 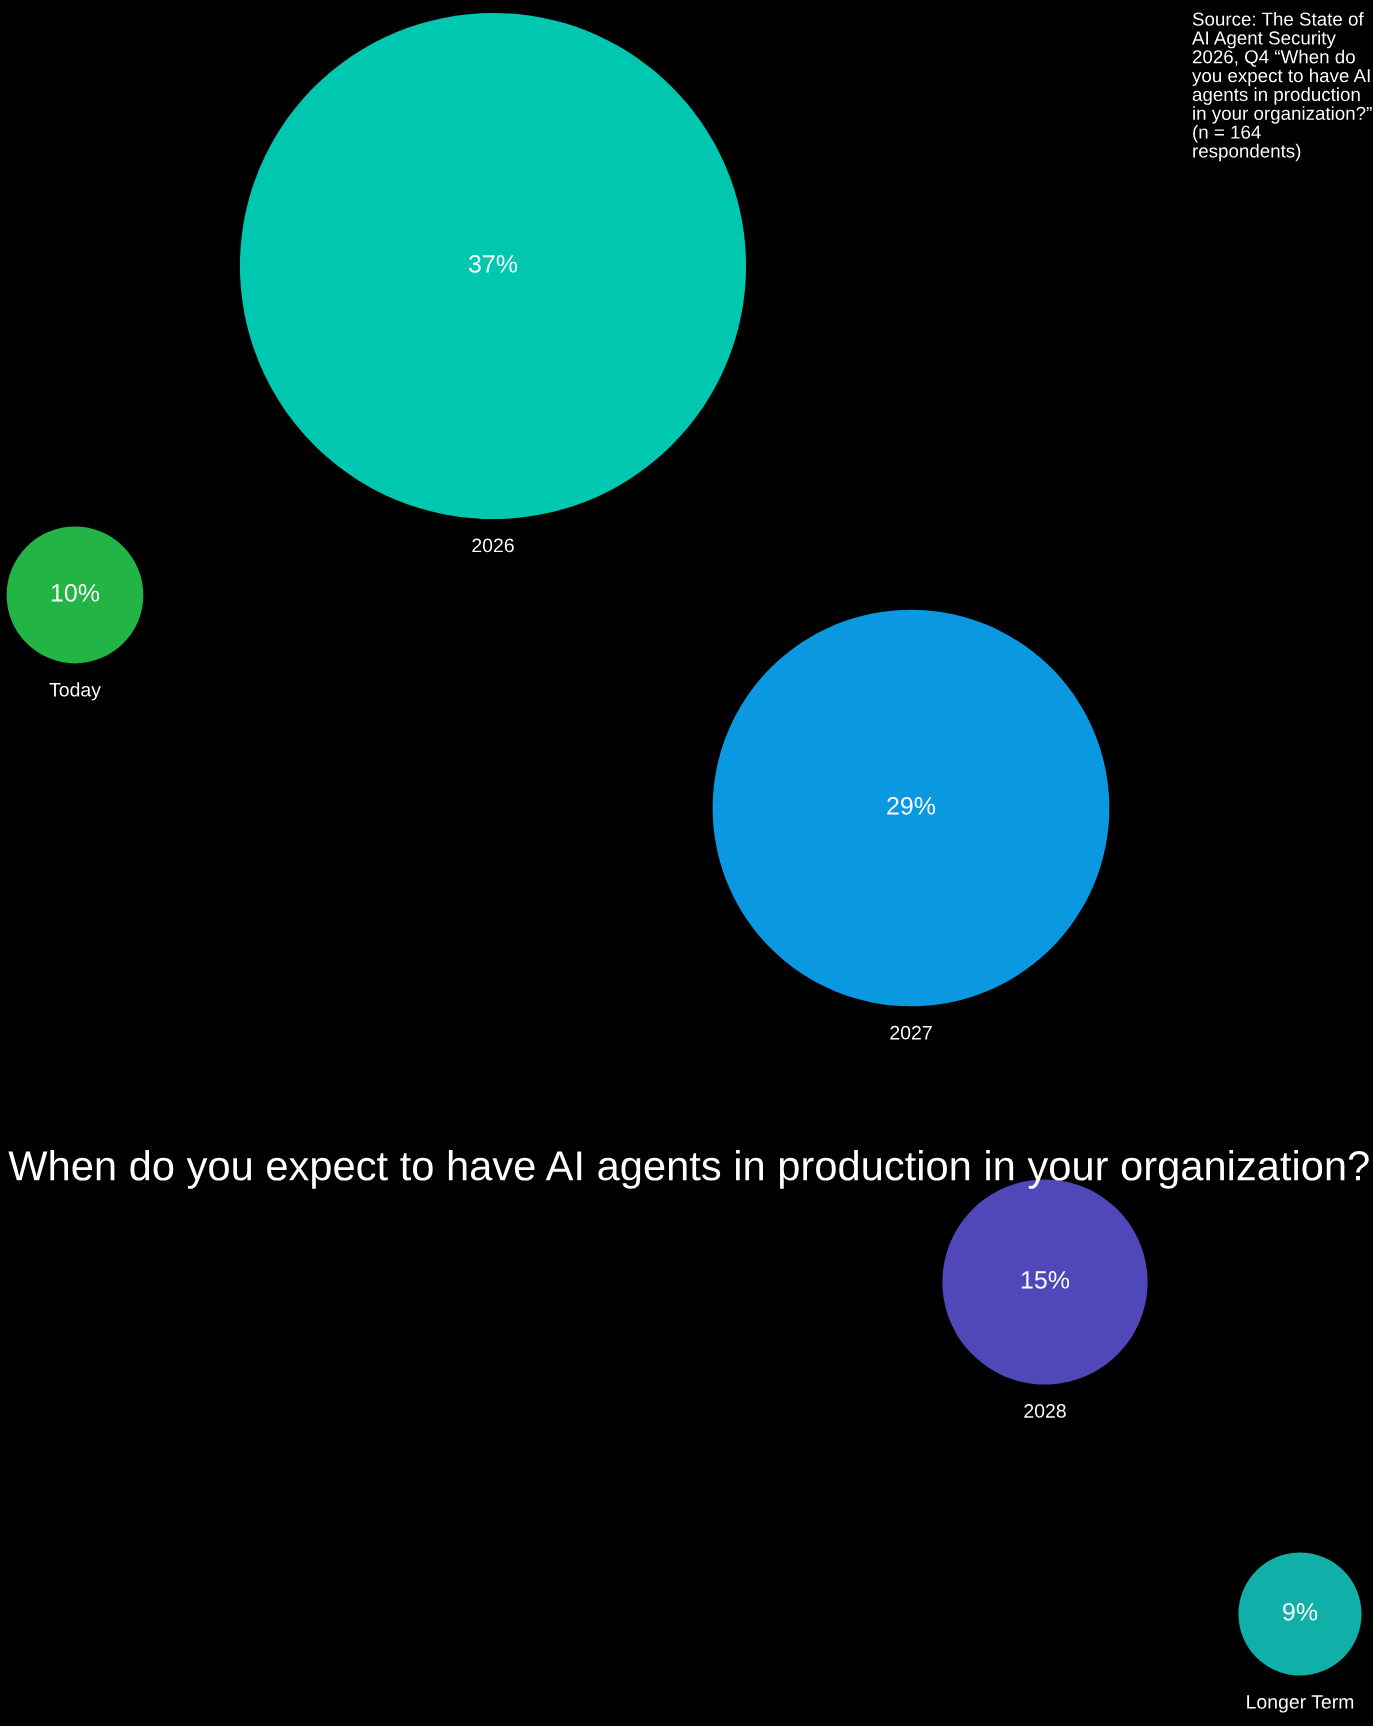 I want to click on category-label: Longer Term, so click(x=1300, y=1704).